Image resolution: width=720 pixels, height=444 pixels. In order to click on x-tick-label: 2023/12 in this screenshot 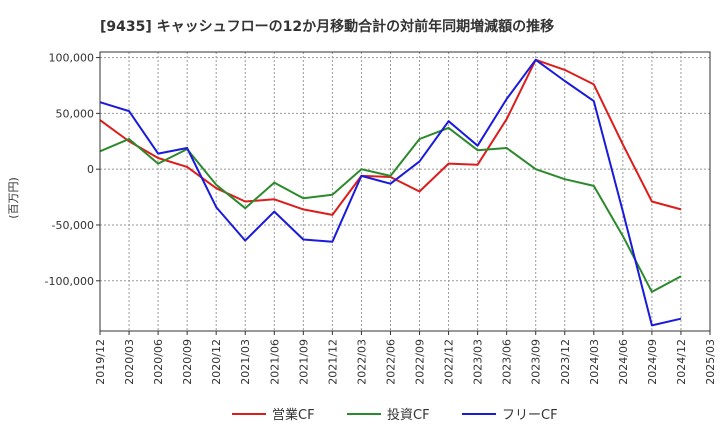, I will do `click(565, 362)`.